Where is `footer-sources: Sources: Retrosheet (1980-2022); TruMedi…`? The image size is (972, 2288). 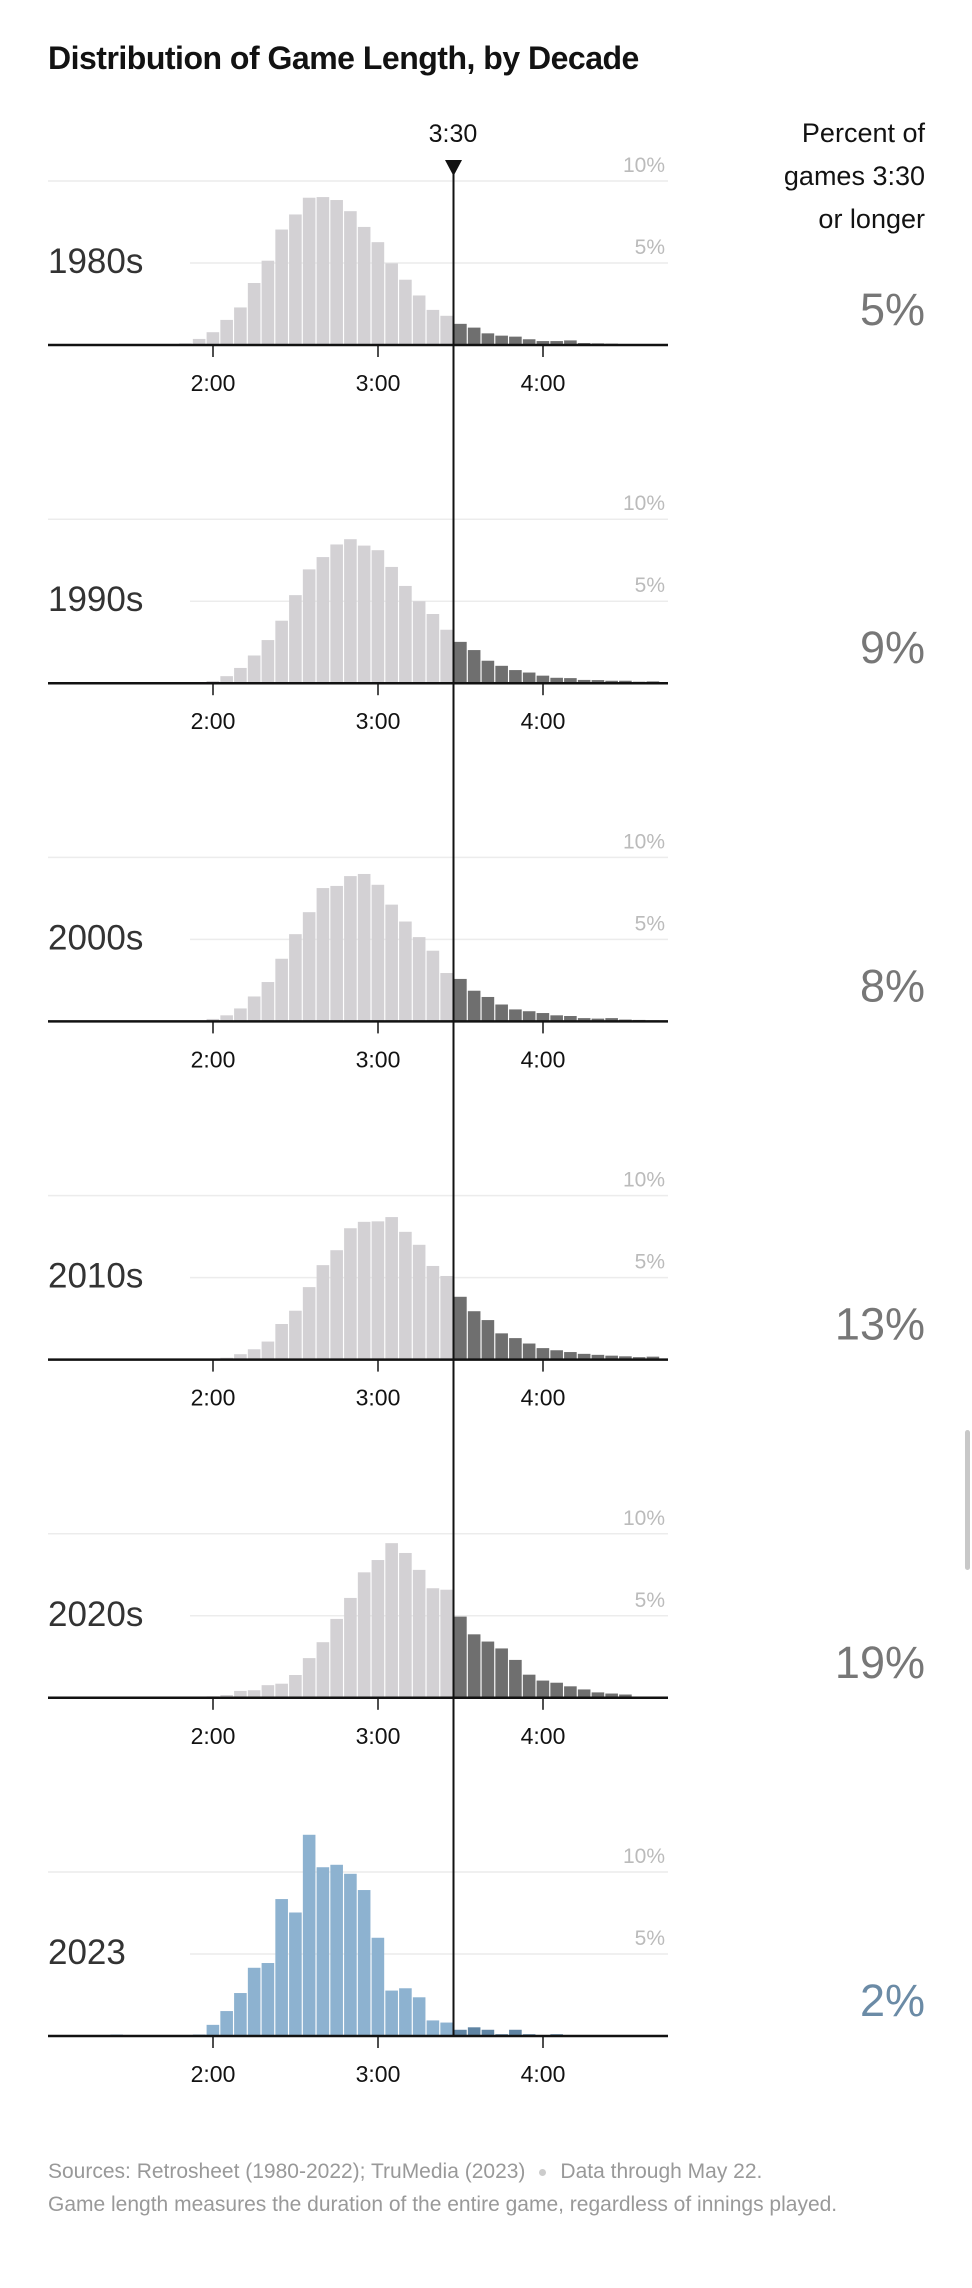 footer-sources: Sources: Retrosheet (1980-2022); TruMedi… is located at coordinates (287, 2171).